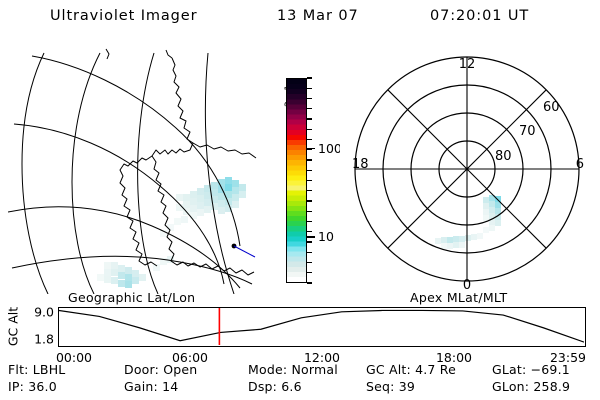  What do you see at coordinates (171, 232) in the screenshot?
I see `aurora-emission-overlay` at bounding box center [171, 232].